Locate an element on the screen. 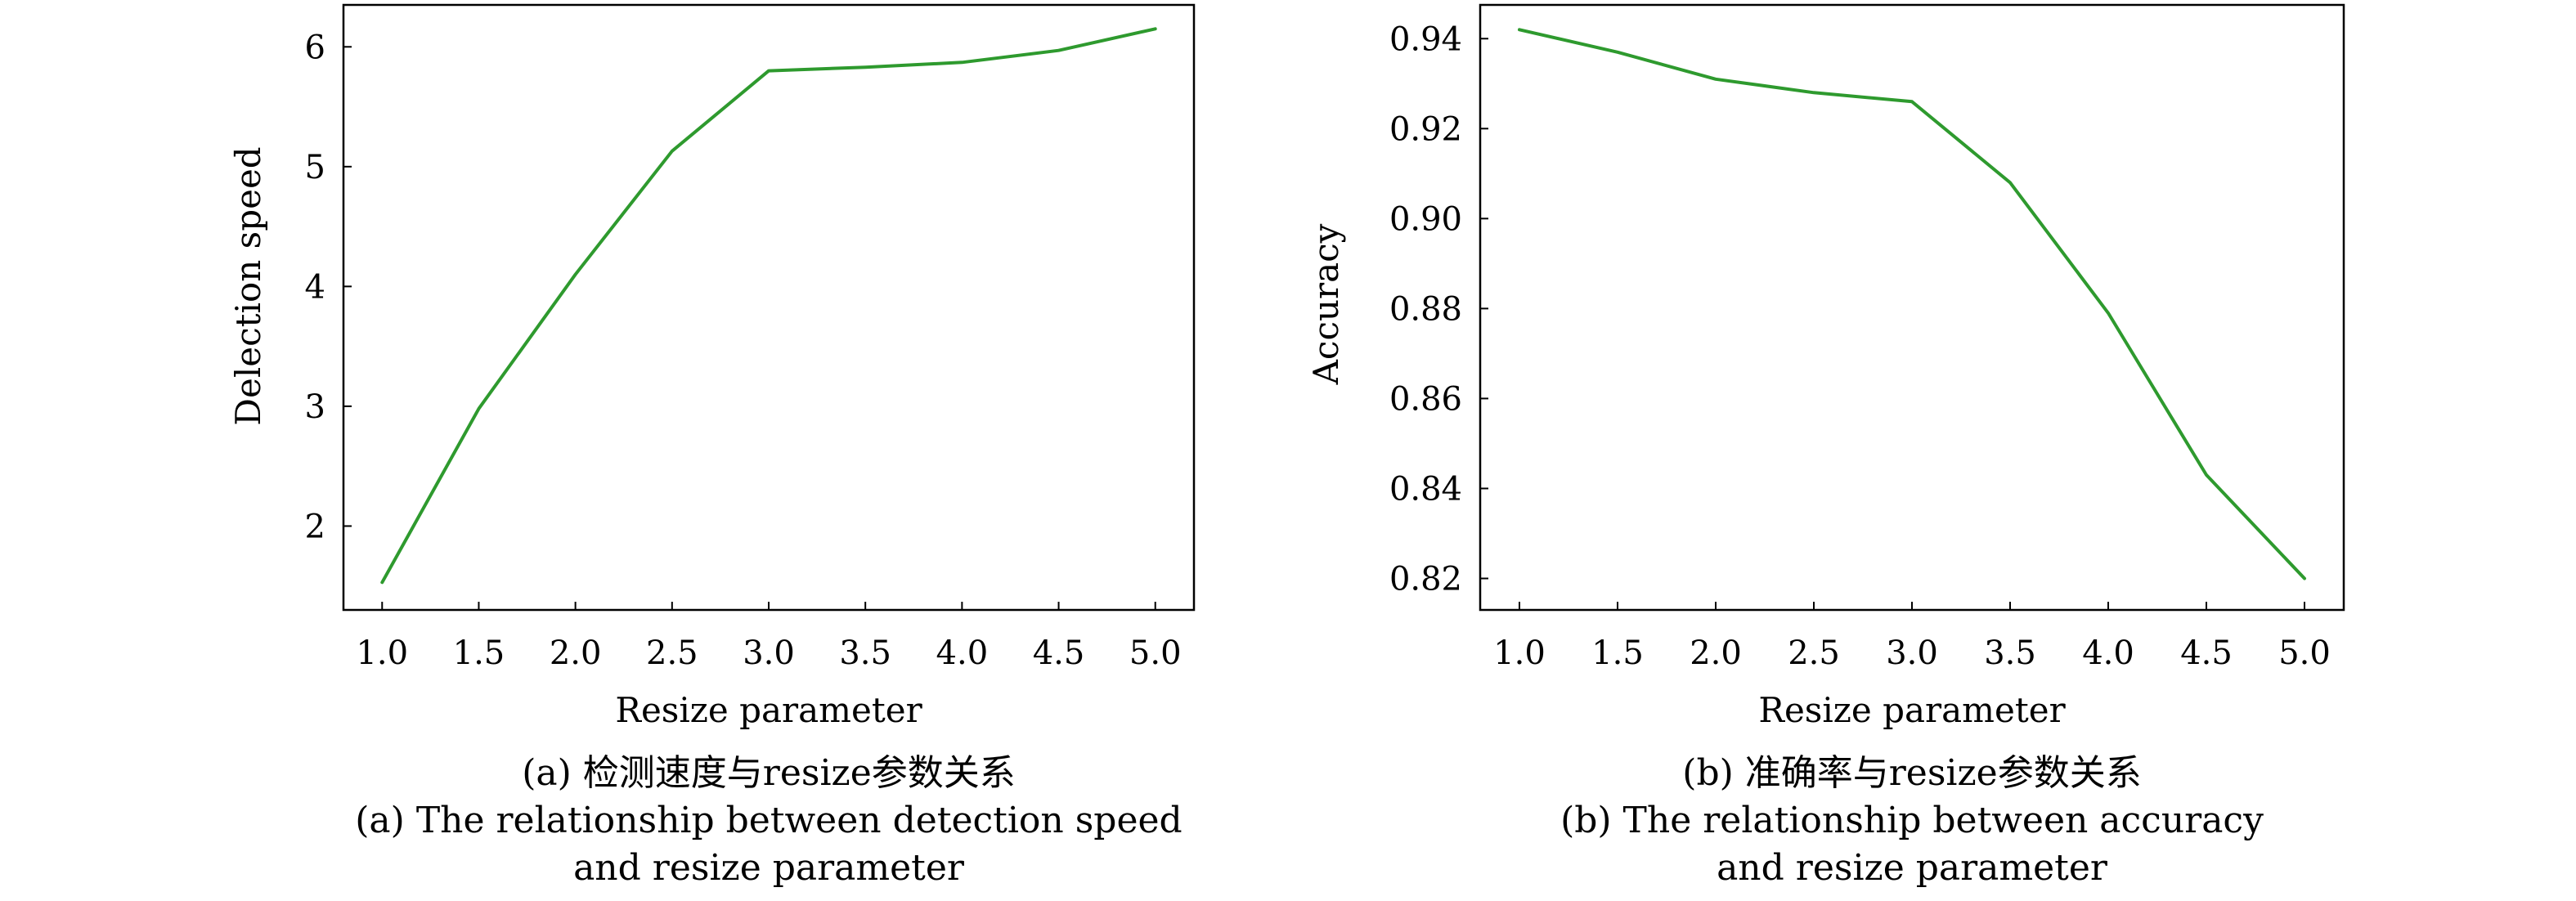 The height and width of the screenshot is (901, 2576). caption-line-1: (b) 准确率与resize参数关系 is located at coordinates (1912, 773).